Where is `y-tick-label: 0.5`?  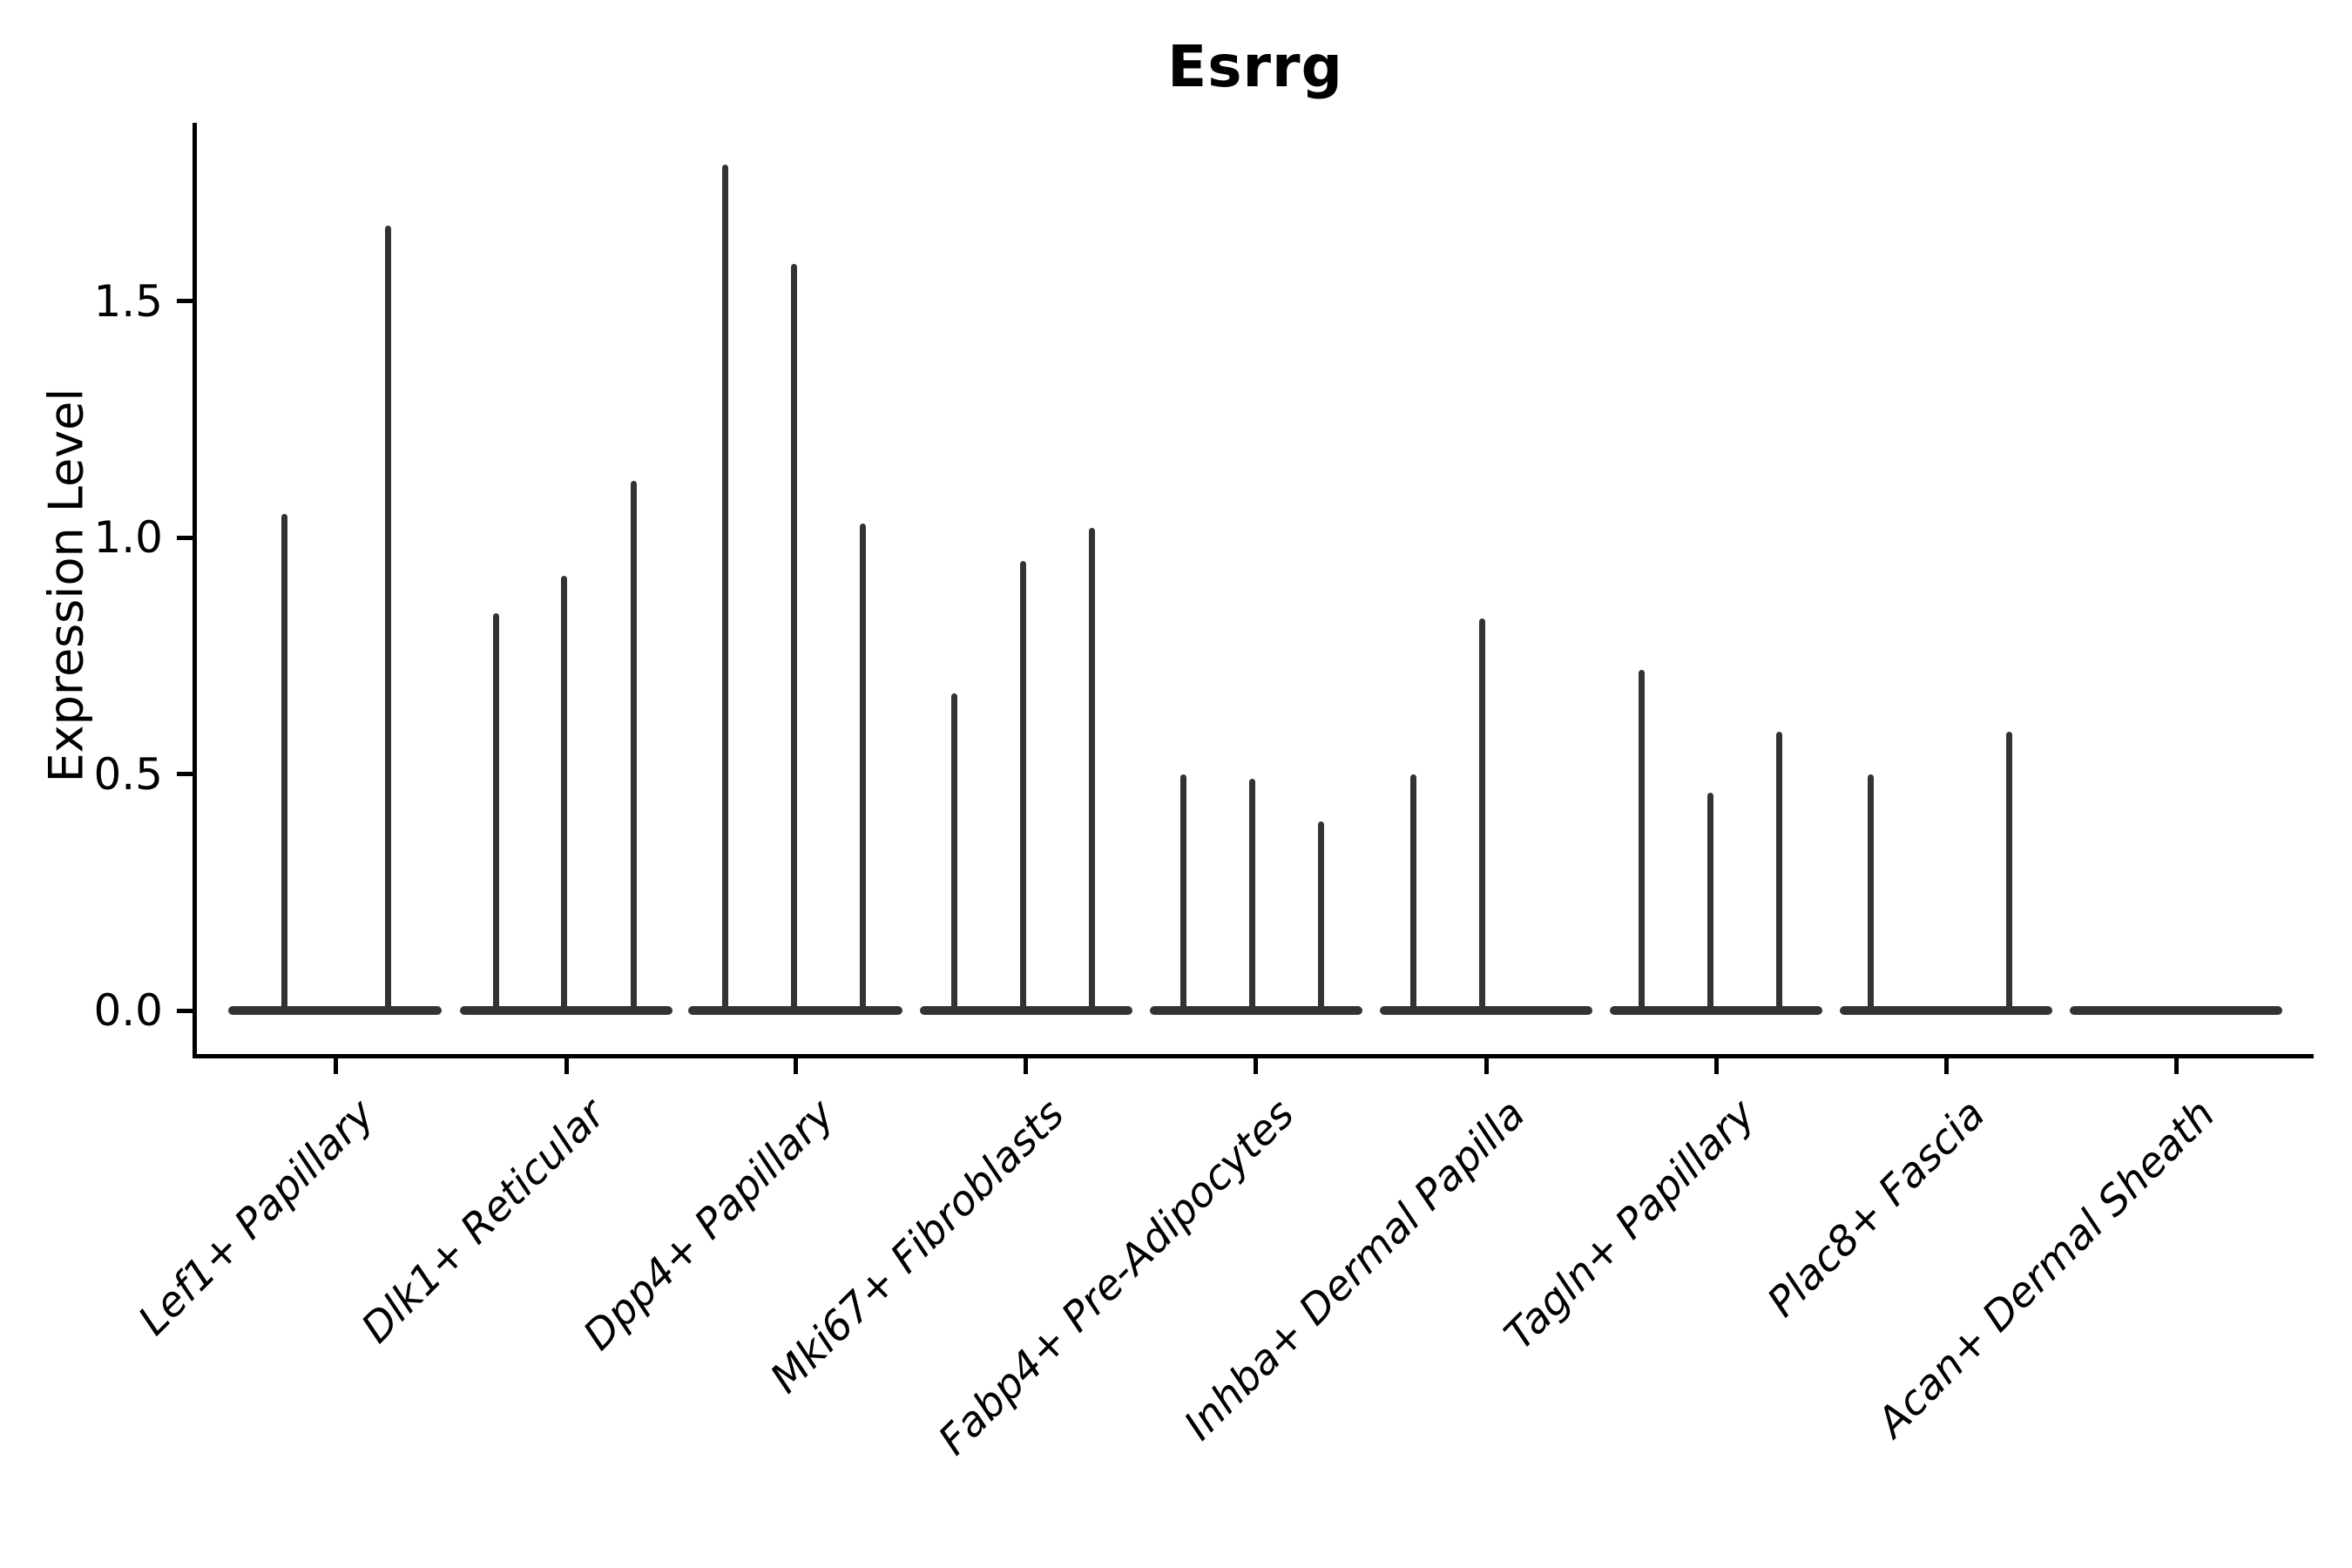 y-tick-label: 0.5 is located at coordinates (128, 774).